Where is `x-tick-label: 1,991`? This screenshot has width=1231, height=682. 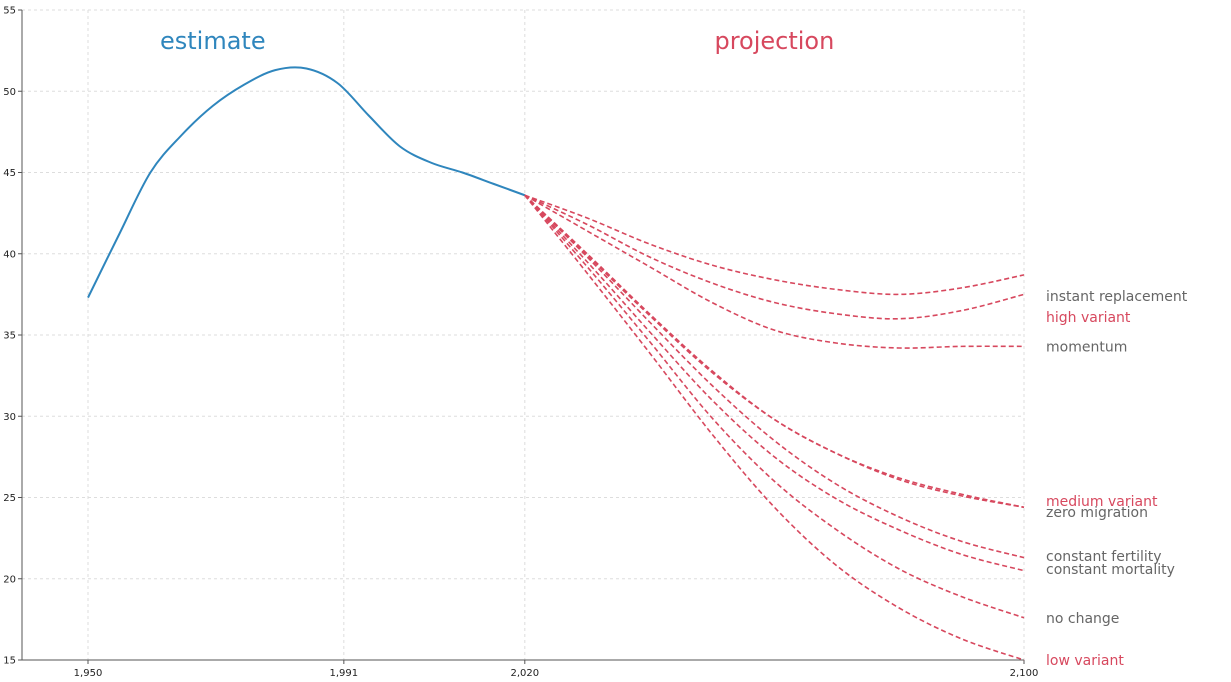
x-tick-label: 1,991 is located at coordinates (344, 673).